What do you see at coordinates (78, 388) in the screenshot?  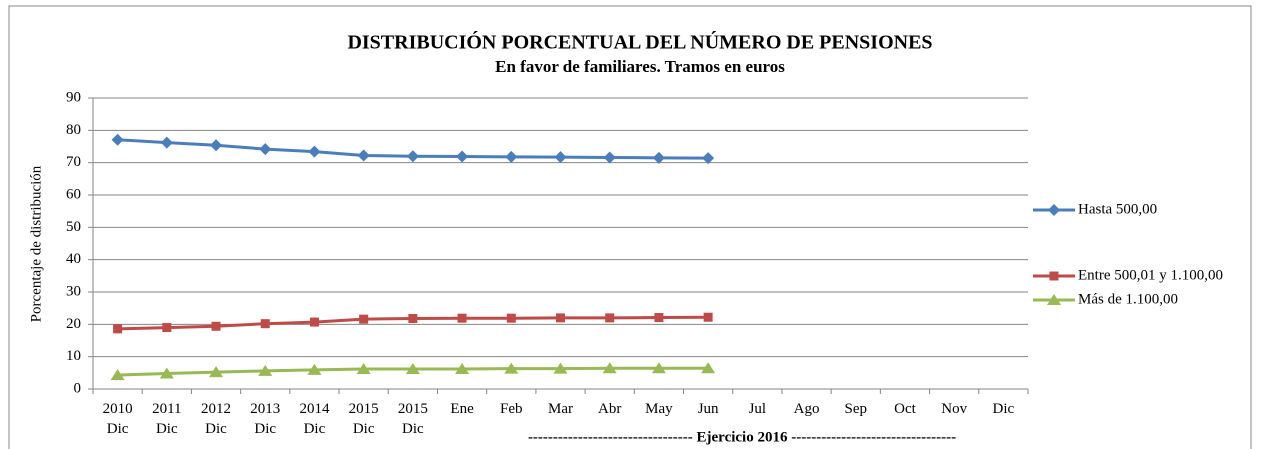 I see `y-tick-label: 0` at bounding box center [78, 388].